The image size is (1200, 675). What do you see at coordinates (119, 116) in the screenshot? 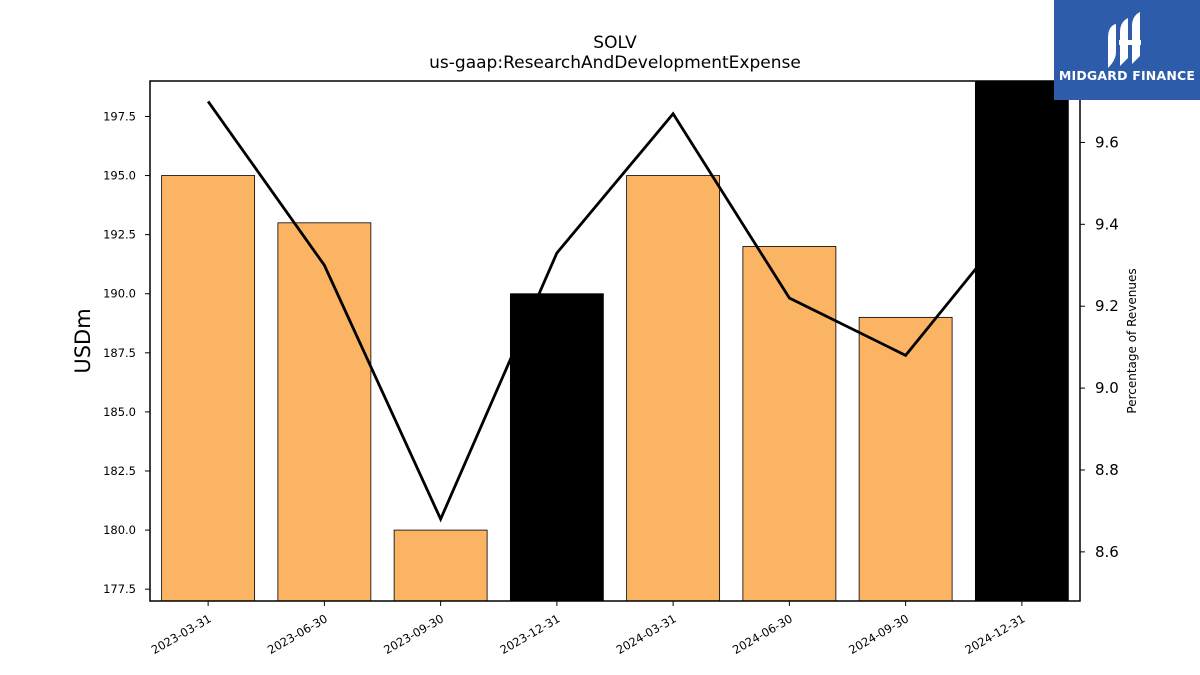
I see `y-tick-label: 197.5` at bounding box center [119, 116].